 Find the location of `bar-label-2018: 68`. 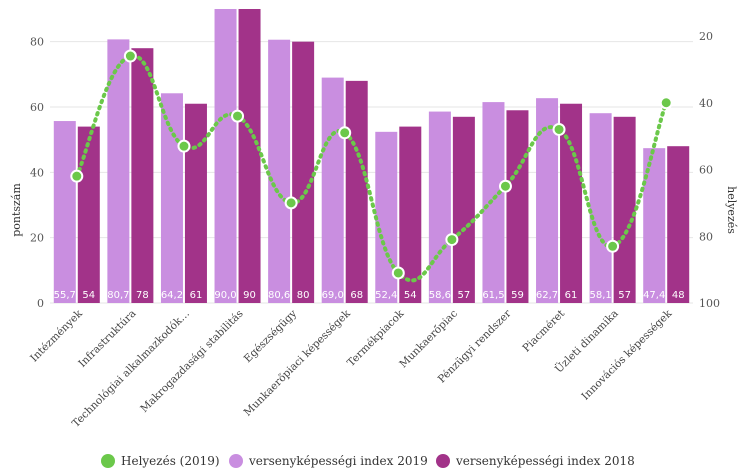

bar-label-2018: 68 is located at coordinates (356, 295).